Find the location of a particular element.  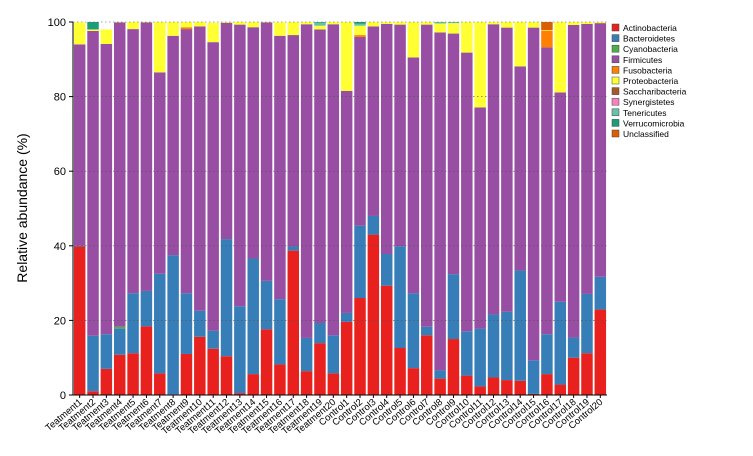

bar-segment-actinobacteria-teatment5 is located at coordinates (132, 374).